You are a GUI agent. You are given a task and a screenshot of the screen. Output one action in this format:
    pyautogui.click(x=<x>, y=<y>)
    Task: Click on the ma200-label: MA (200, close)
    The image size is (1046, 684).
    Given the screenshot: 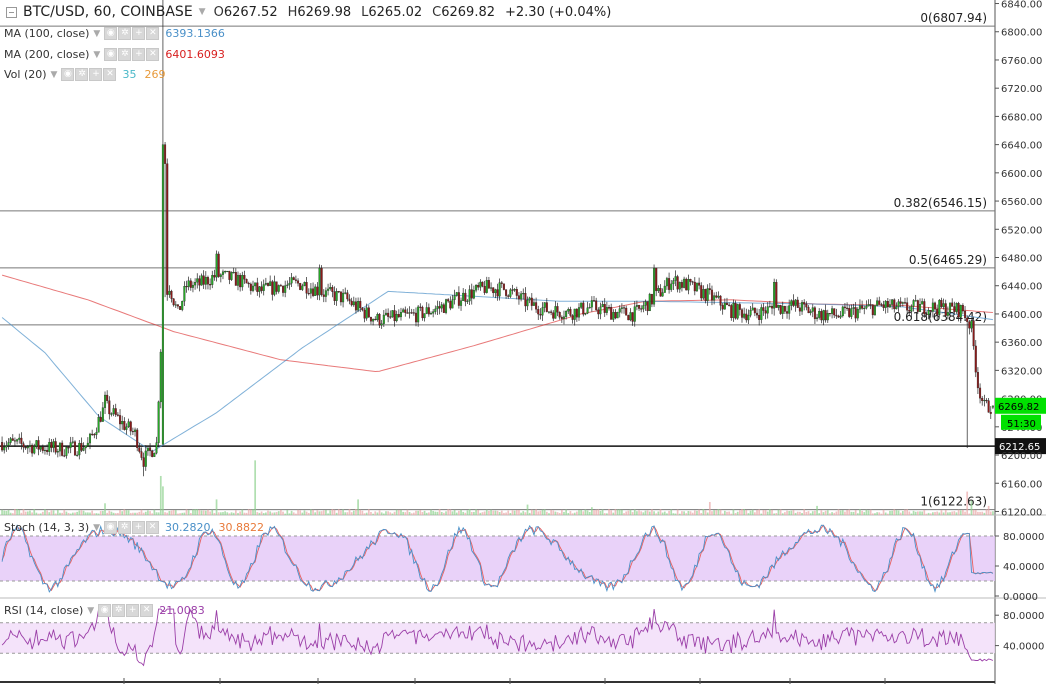 What is the action you would take?
    pyautogui.click(x=47, y=54)
    